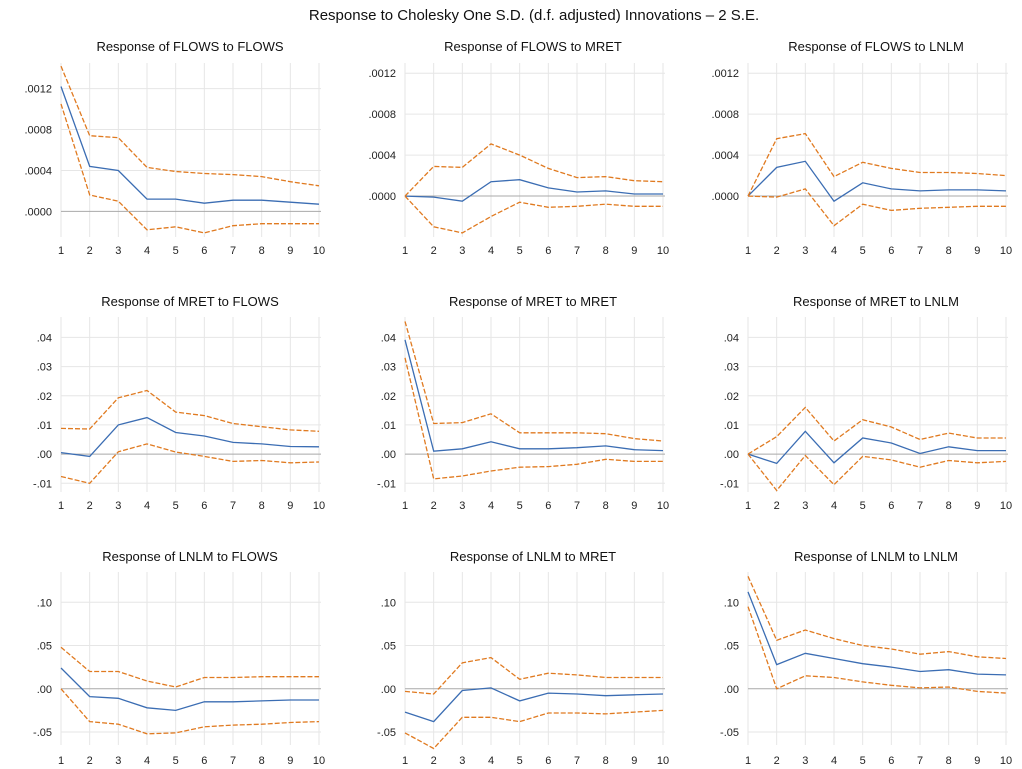  What do you see at coordinates (38, 171) in the screenshot?
I see `y-tick-label: .0004` at bounding box center [38, 171].